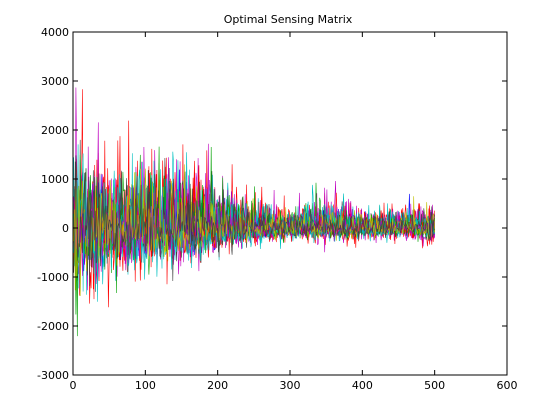 The height and width of the screenshot is (420, 560). Describe the element at coordinates (145, 385) in the screenshot. I see `x-tick-label: 100` at that location.